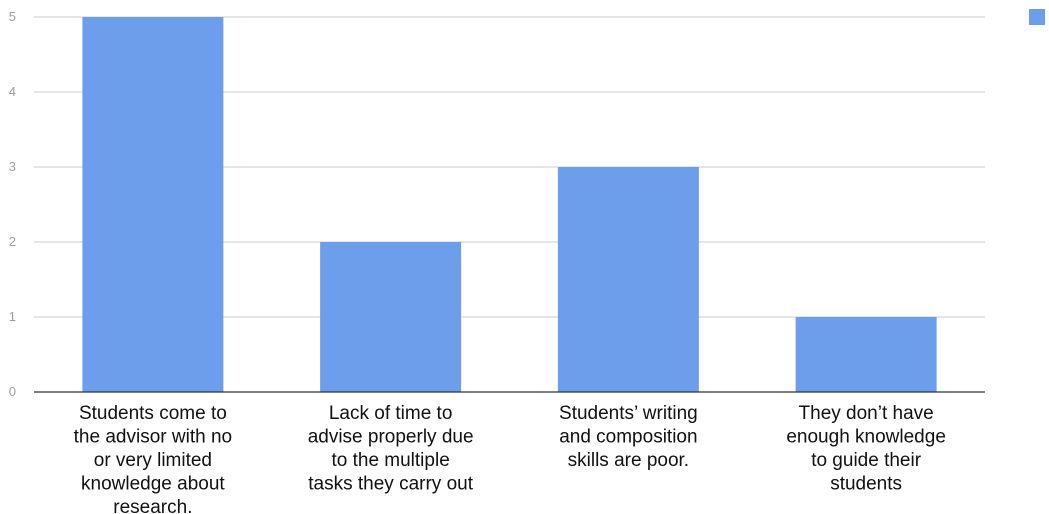 Image resolution: width=1049 pixels, height=514 pixels. What do you see at coordinates (12, 204) in the screenshot?
I see `y-axis-ticks: 0 1 2 3 4 5` at bounding box center [12, 204].